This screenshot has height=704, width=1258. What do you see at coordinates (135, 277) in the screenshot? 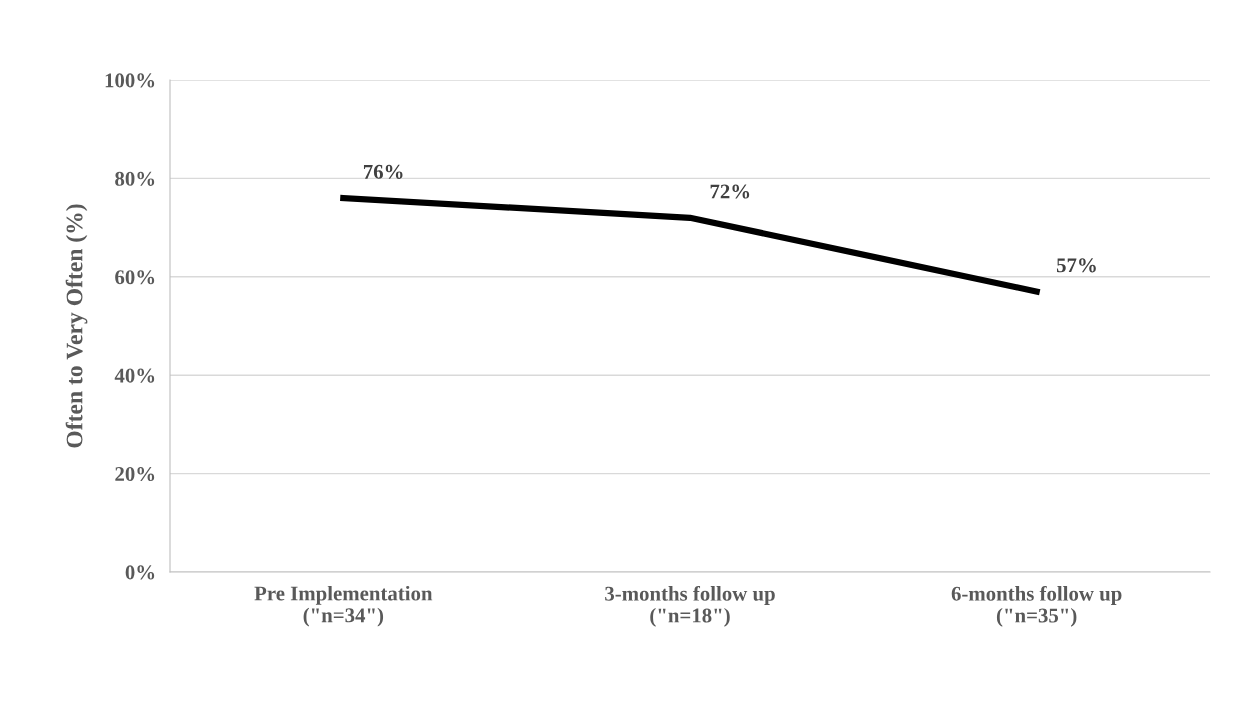
I see `y-tick-label: 60%` at bounding box center [135, 277].